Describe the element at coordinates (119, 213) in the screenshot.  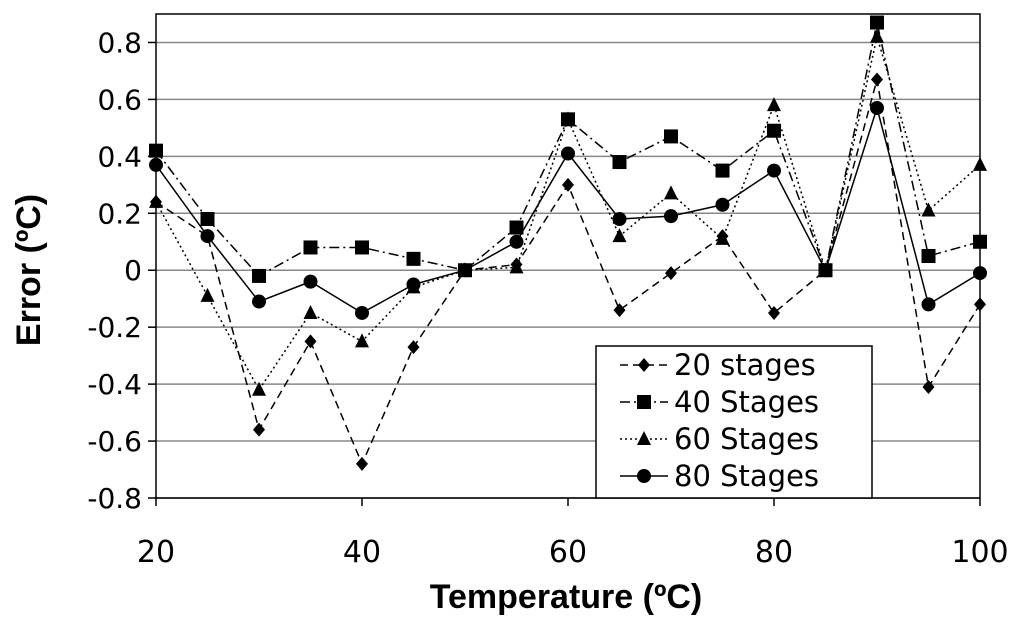
I see `y-tick-label: 0.2` at that location.